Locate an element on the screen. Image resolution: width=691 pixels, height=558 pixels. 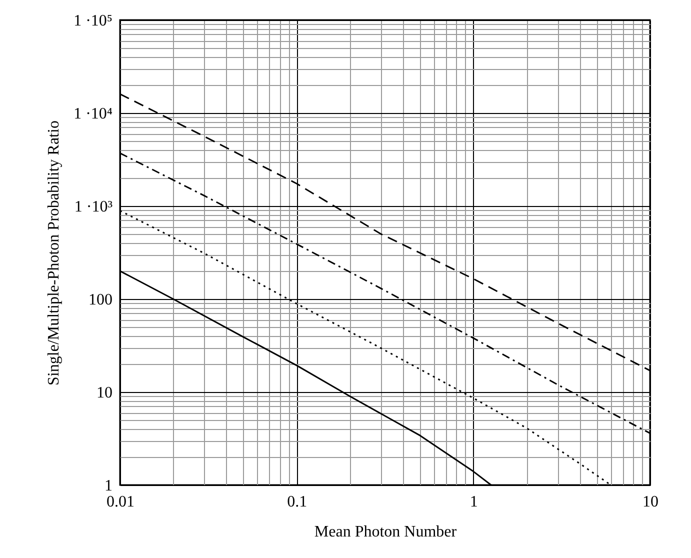
x-axis-title: Mean Photon Number is located at coordinates (386, 532).